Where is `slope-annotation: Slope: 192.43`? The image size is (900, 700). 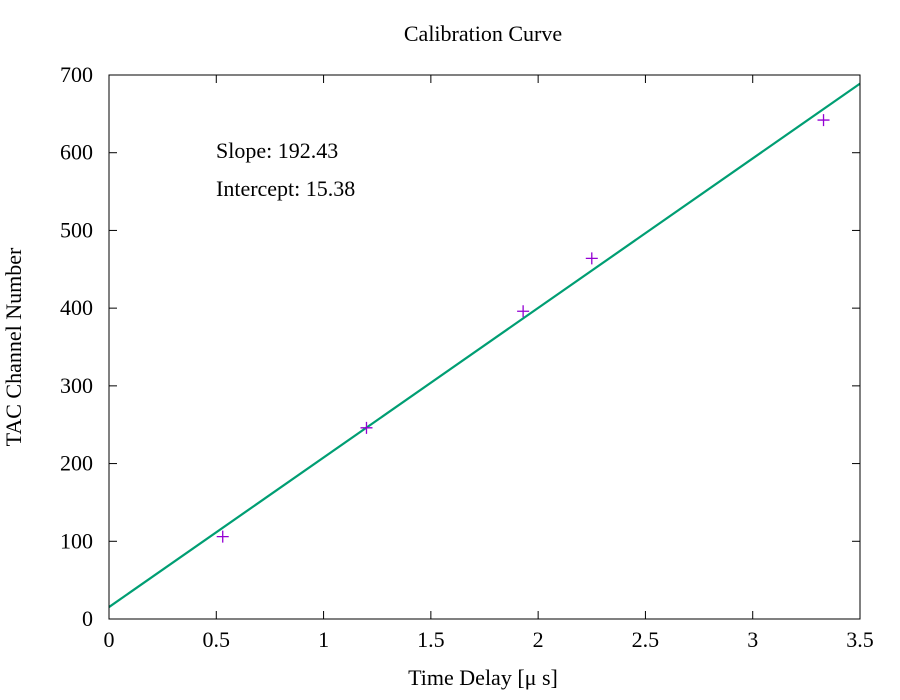 slope-annotation: Slope: 192.43 is located at coordinates (277, 150).